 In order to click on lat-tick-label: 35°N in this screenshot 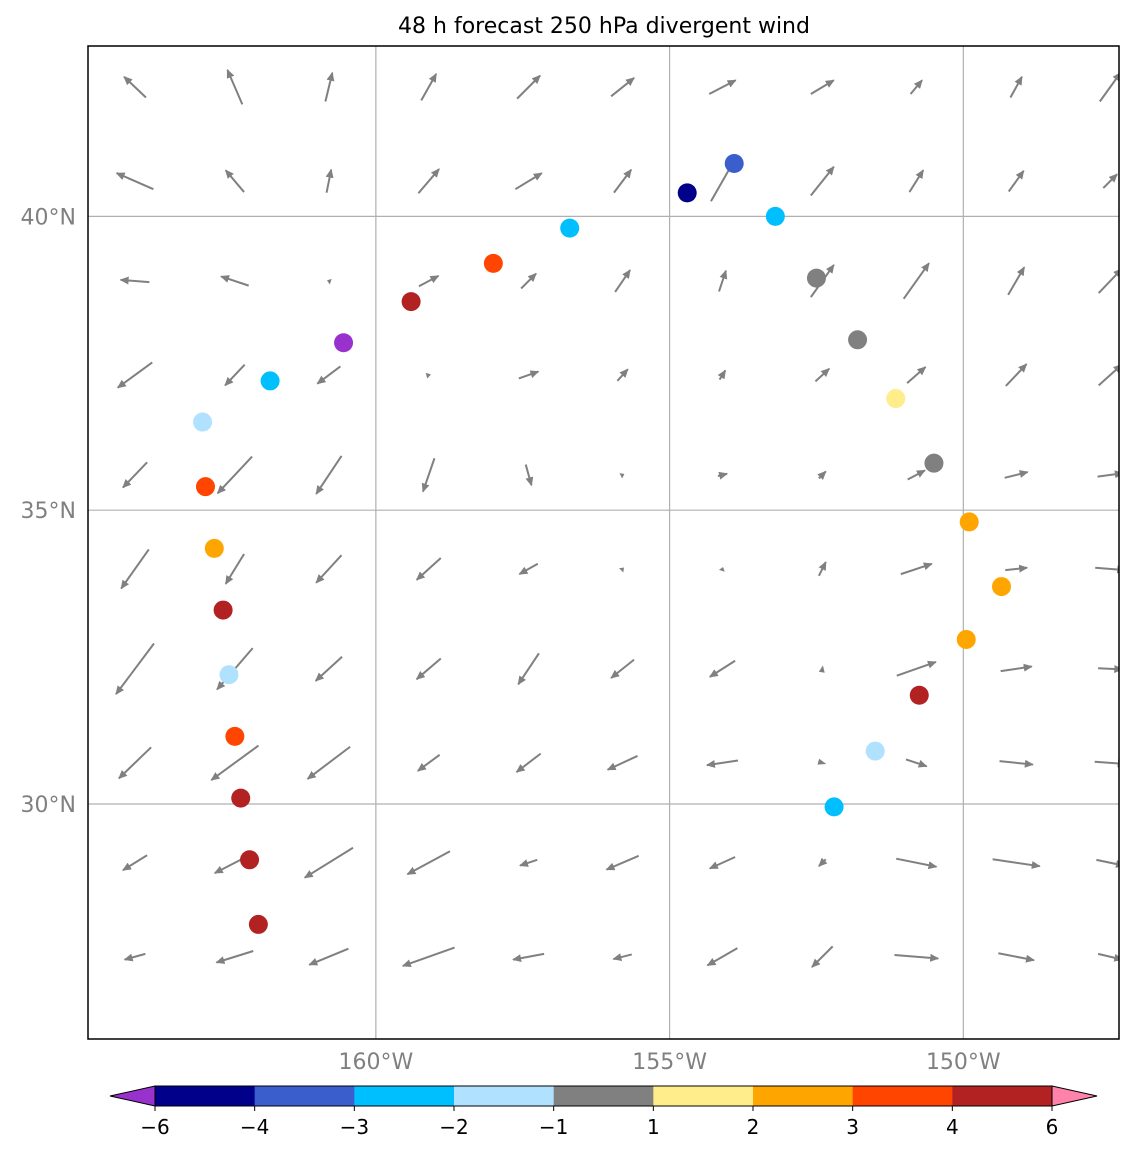, I will do `click(48, 511)`.